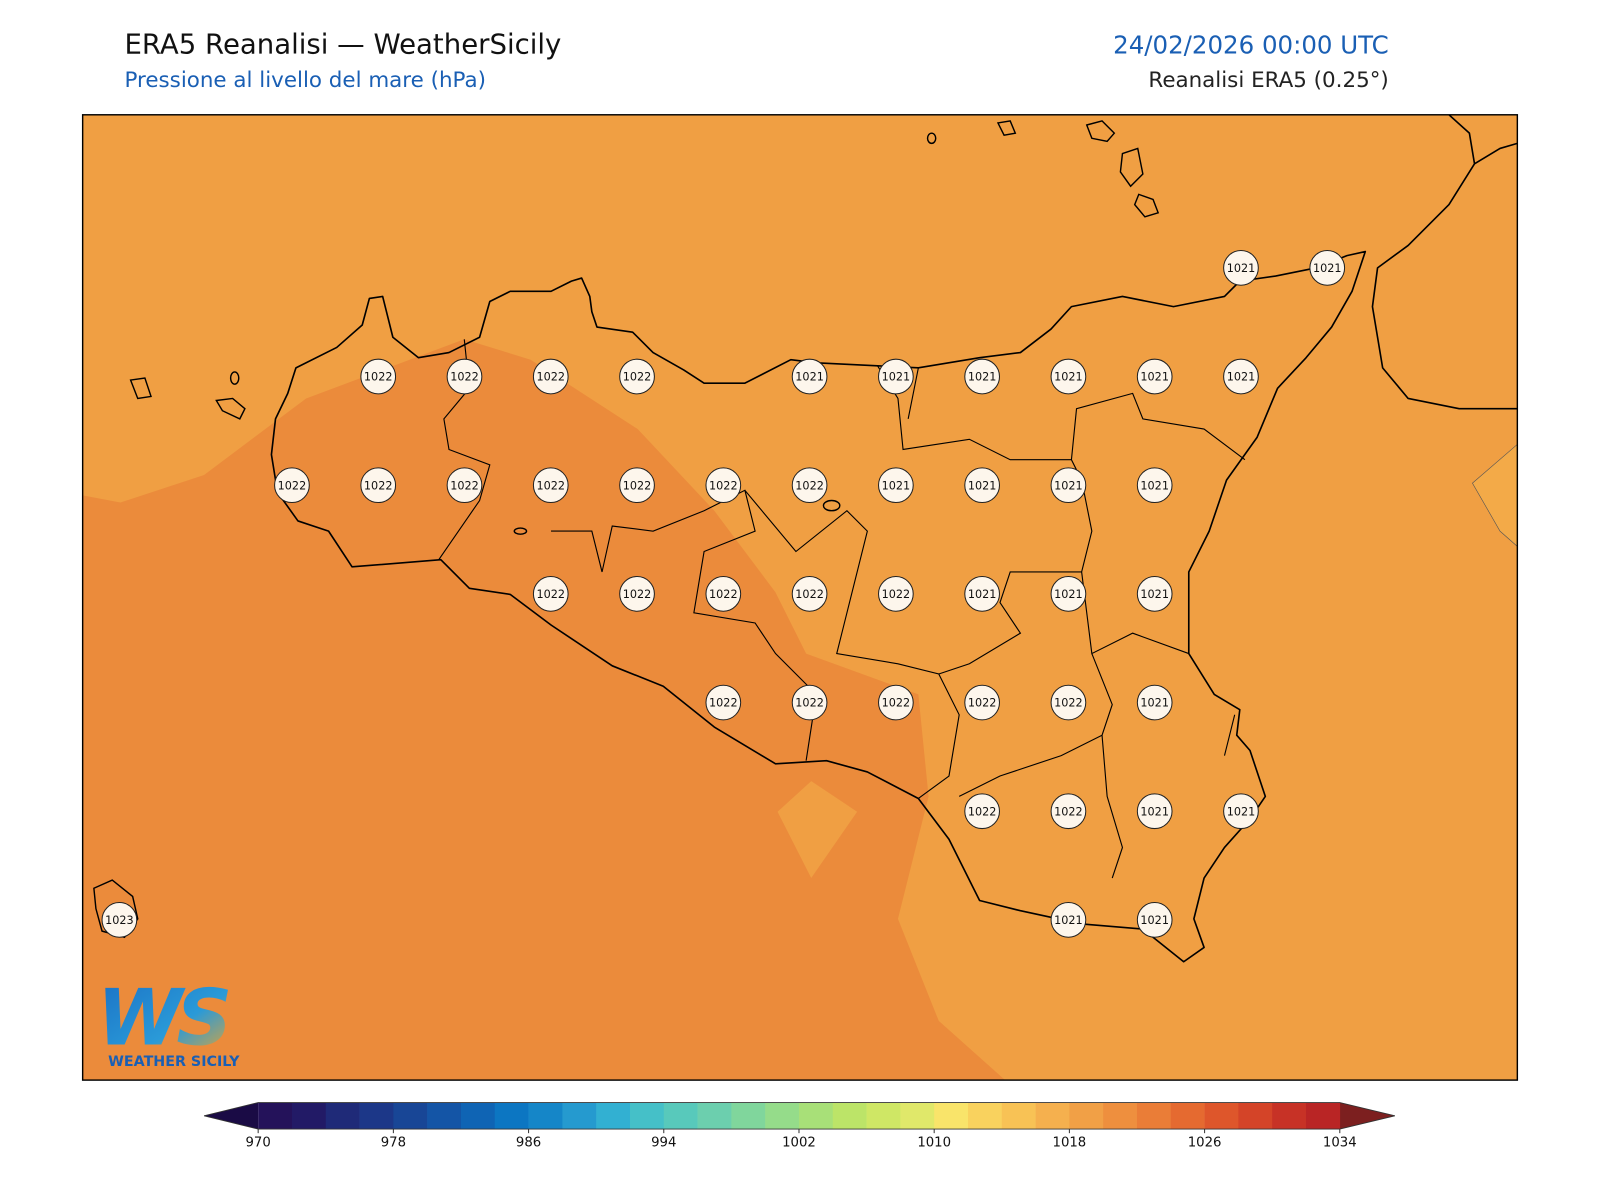  What do you see at coordinates (342, 45) in the screenshot?
I see `title: ERA5 Reanalisi — WeatherSicily` at bounding box center [342, 45].